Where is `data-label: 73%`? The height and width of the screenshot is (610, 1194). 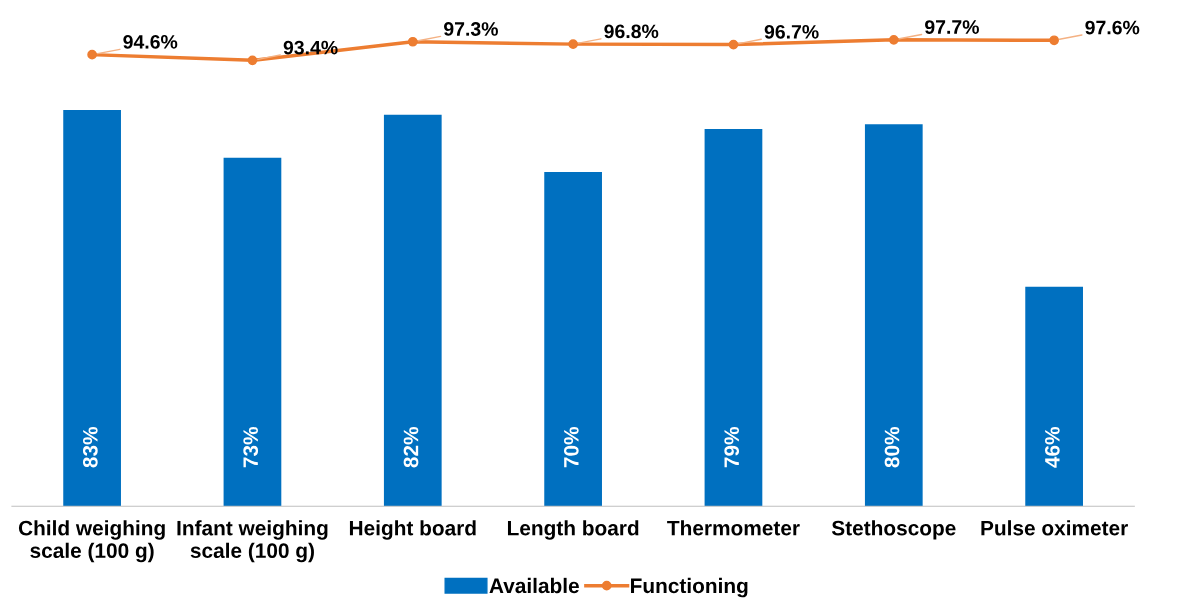
data-label: 73% is located at coordinates (251, 447).